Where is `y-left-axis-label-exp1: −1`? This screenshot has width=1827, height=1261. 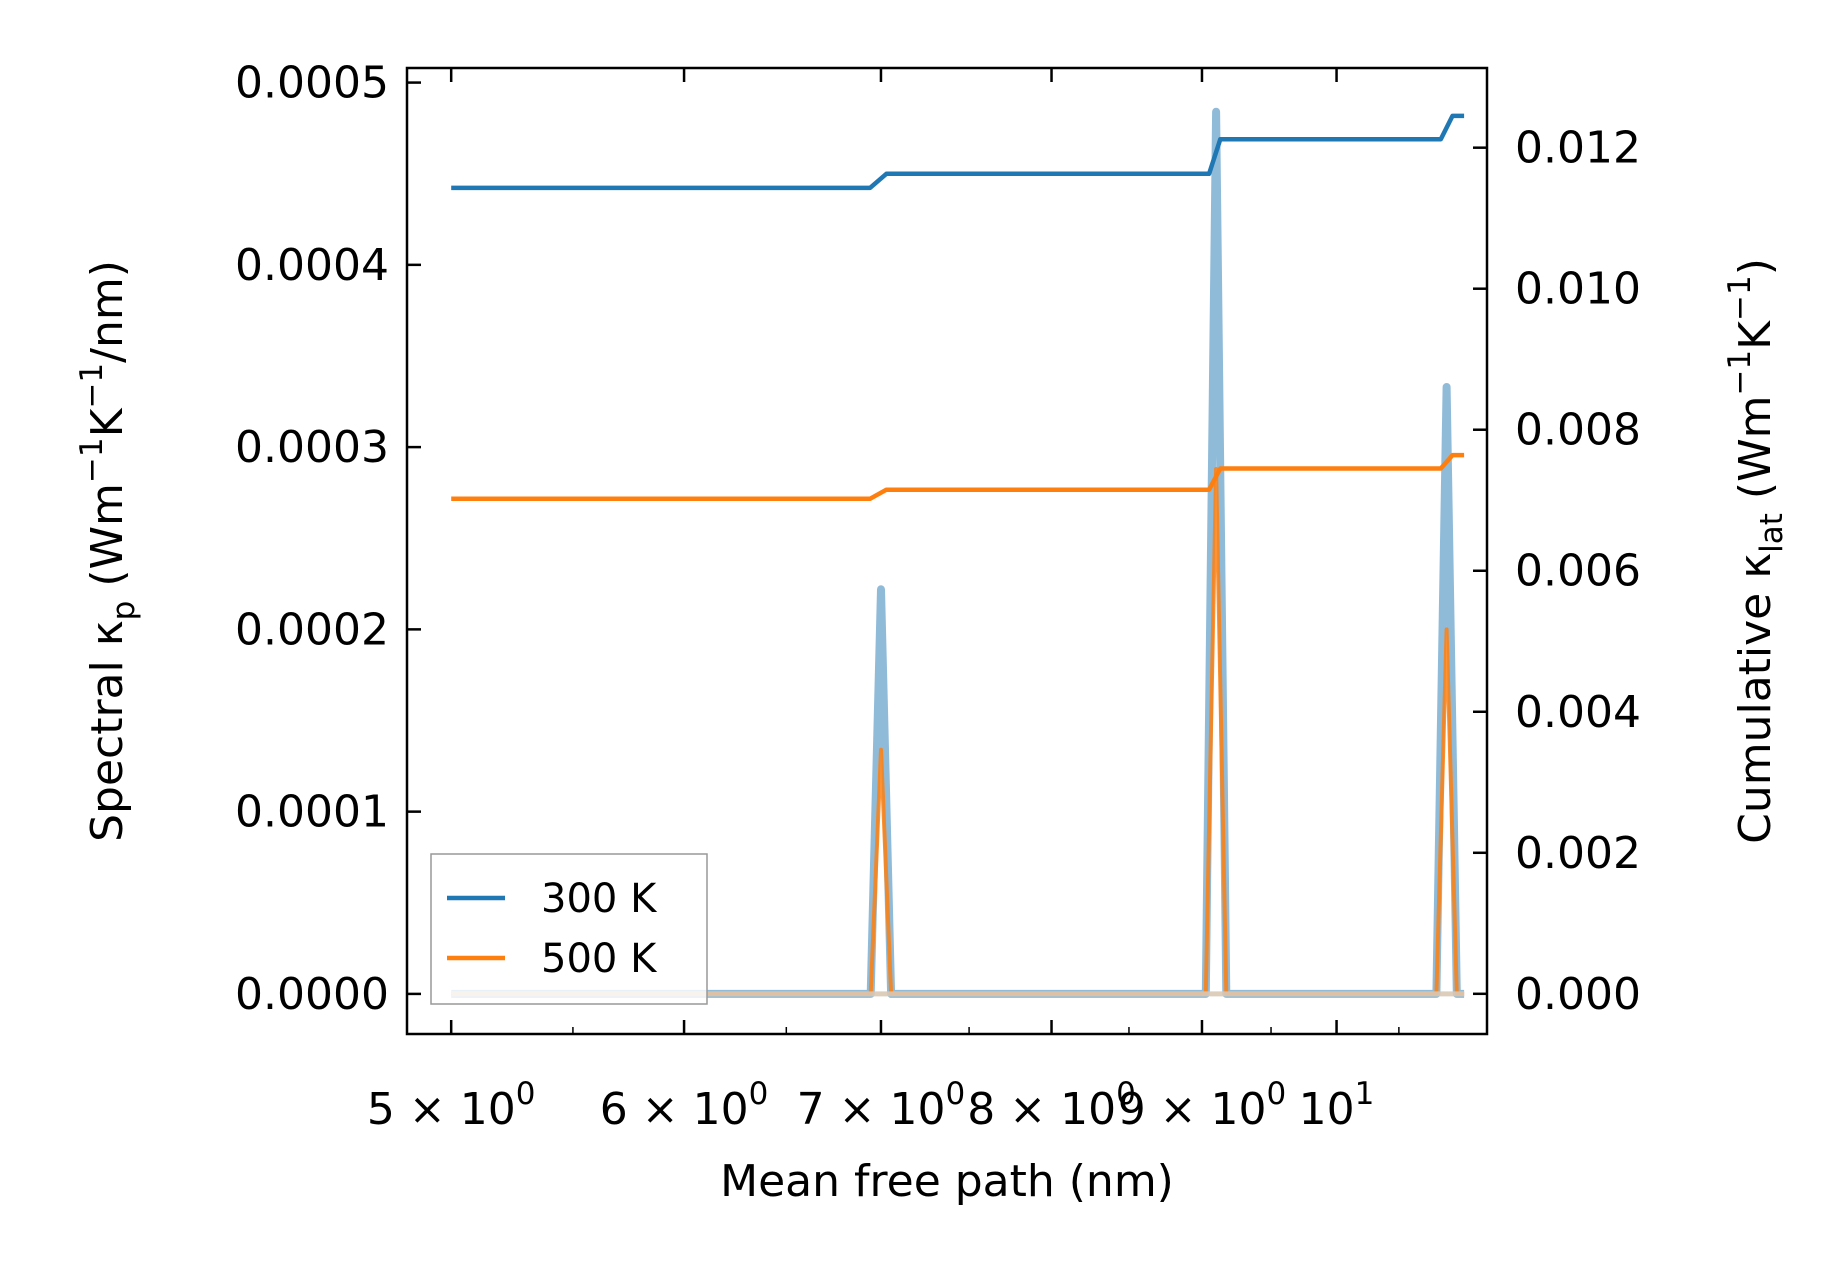
y-left-axis-label-exp1: −1 is located at coordinates (92, 460).